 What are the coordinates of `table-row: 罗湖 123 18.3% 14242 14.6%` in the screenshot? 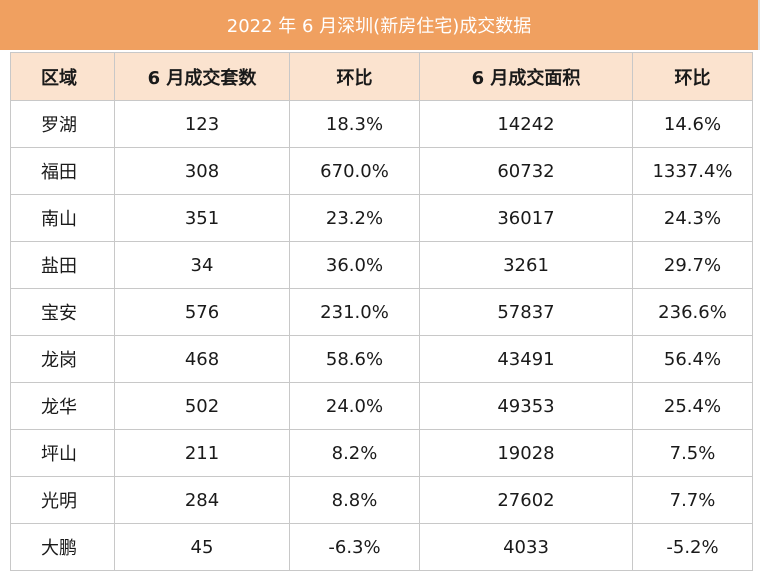 It's located at (381, 124).